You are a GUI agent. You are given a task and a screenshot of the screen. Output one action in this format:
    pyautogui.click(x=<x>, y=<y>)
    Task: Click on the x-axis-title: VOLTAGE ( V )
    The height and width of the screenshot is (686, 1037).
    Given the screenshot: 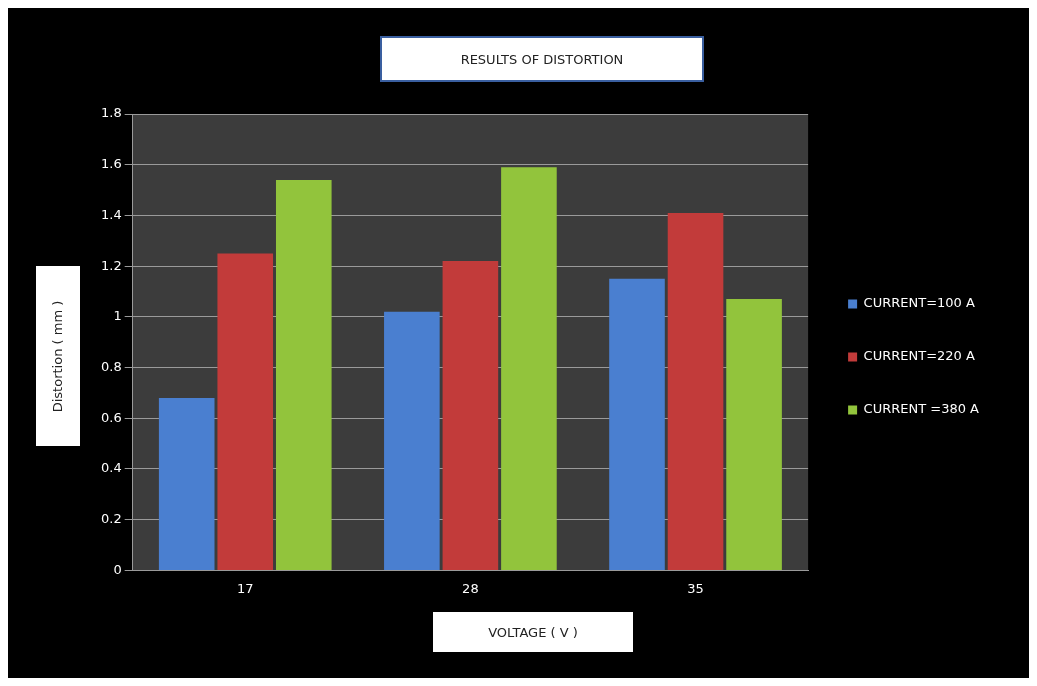 What is the action you would take?
    pyautogui.click(x=533, y=632)
    